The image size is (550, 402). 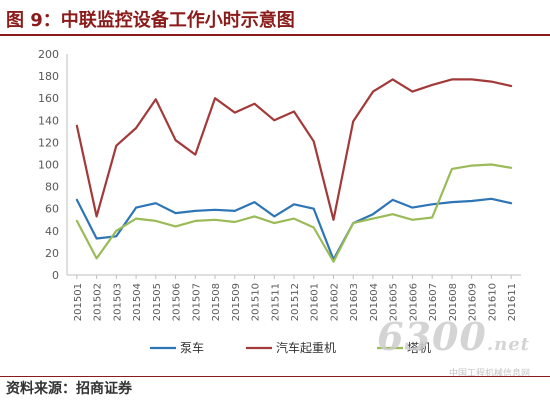 What do you see at coordinates (98, 302) in the screenshot?
I see `x-tick-label: 201502` at bounding box center [98, 302].